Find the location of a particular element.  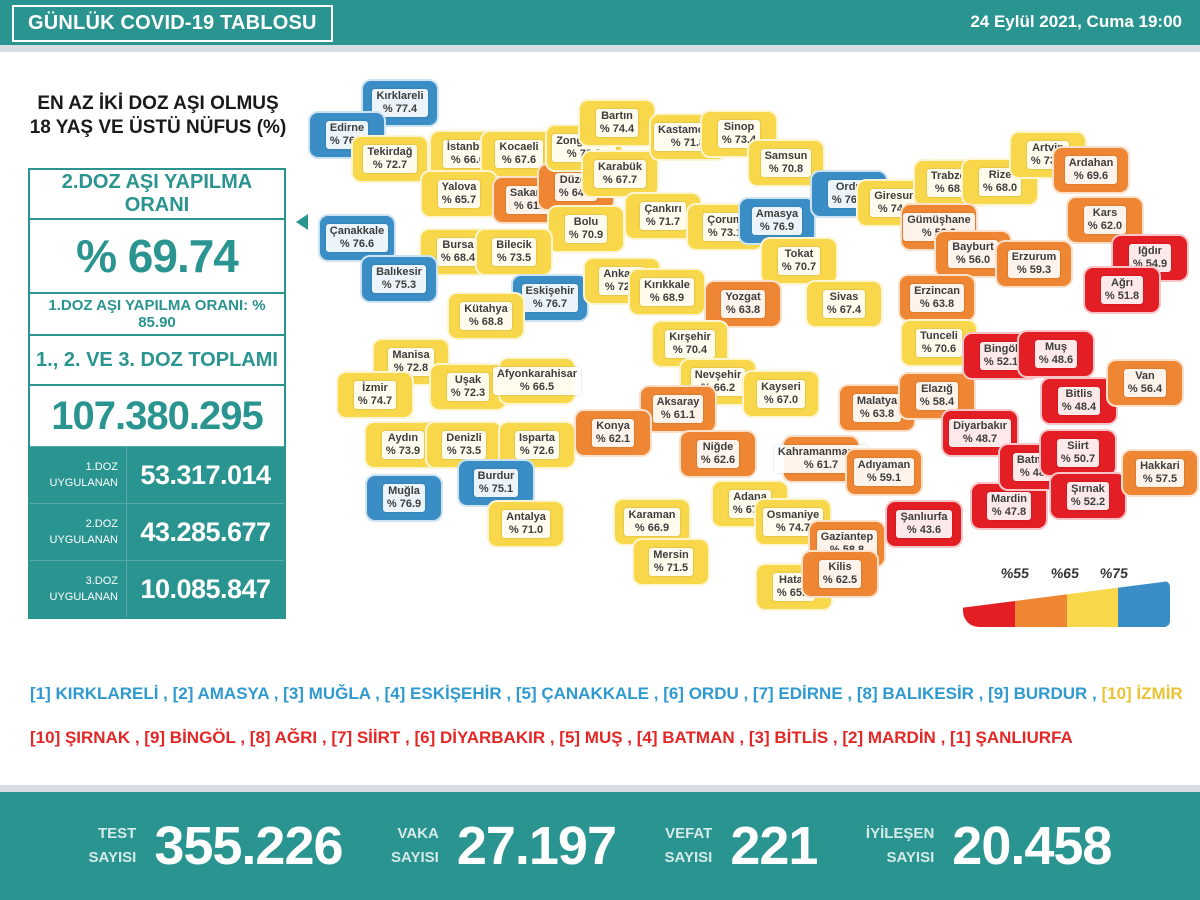

map-province: Yalova% 65.7 is located at coordinates (459, 194).